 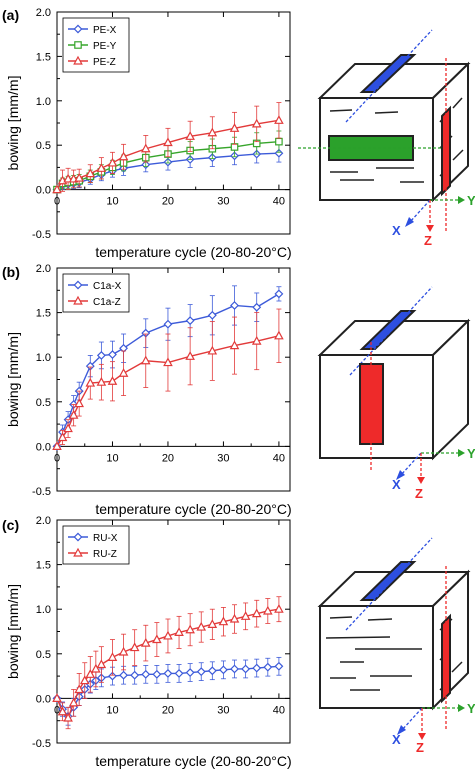 I want to click on panel-label: (c), so click(x=10, y=525).